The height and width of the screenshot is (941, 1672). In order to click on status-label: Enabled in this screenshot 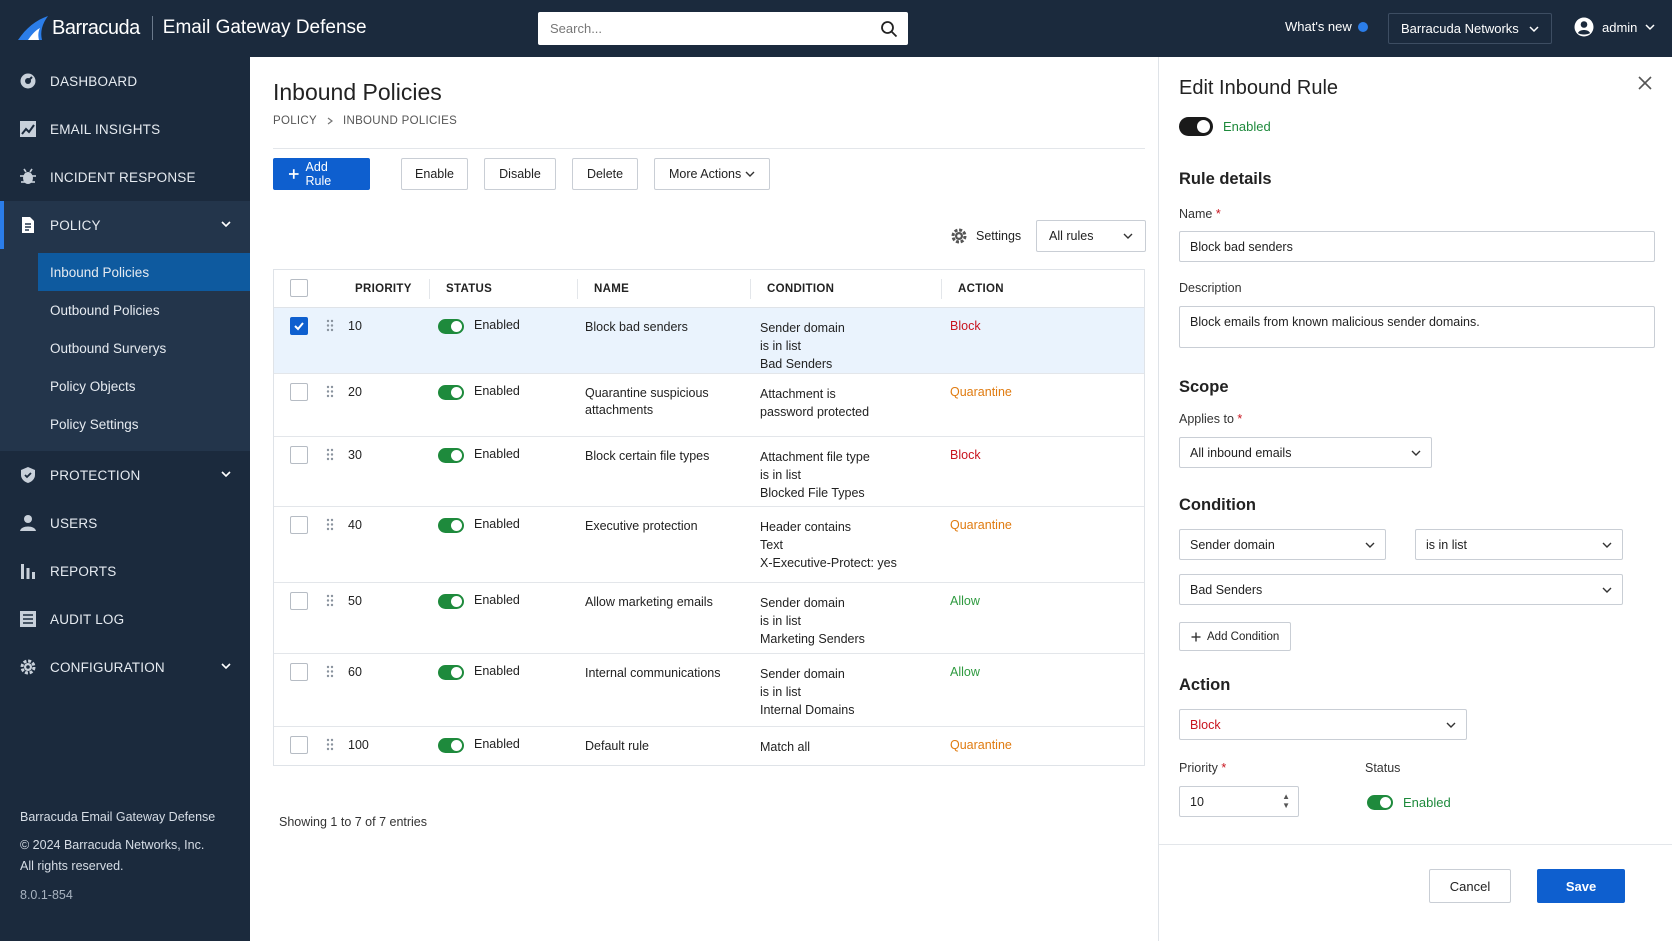, I will do `click(497, 671)`.